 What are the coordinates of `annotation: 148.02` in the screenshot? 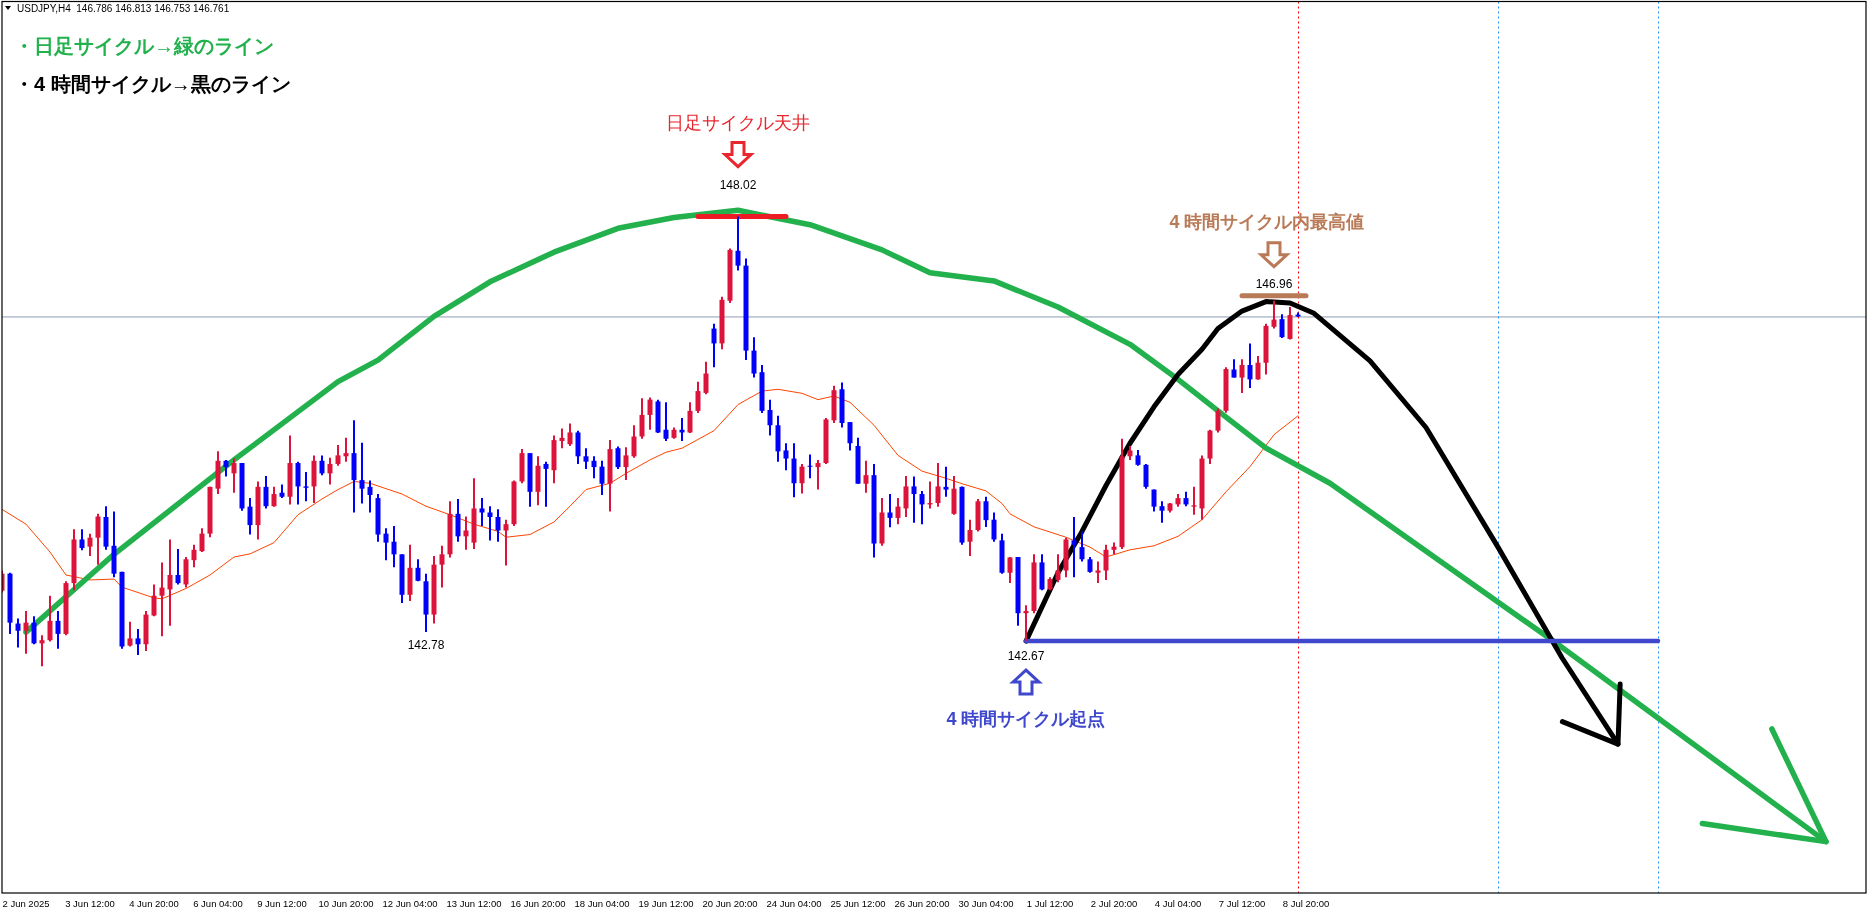 It's located at (738, 184).